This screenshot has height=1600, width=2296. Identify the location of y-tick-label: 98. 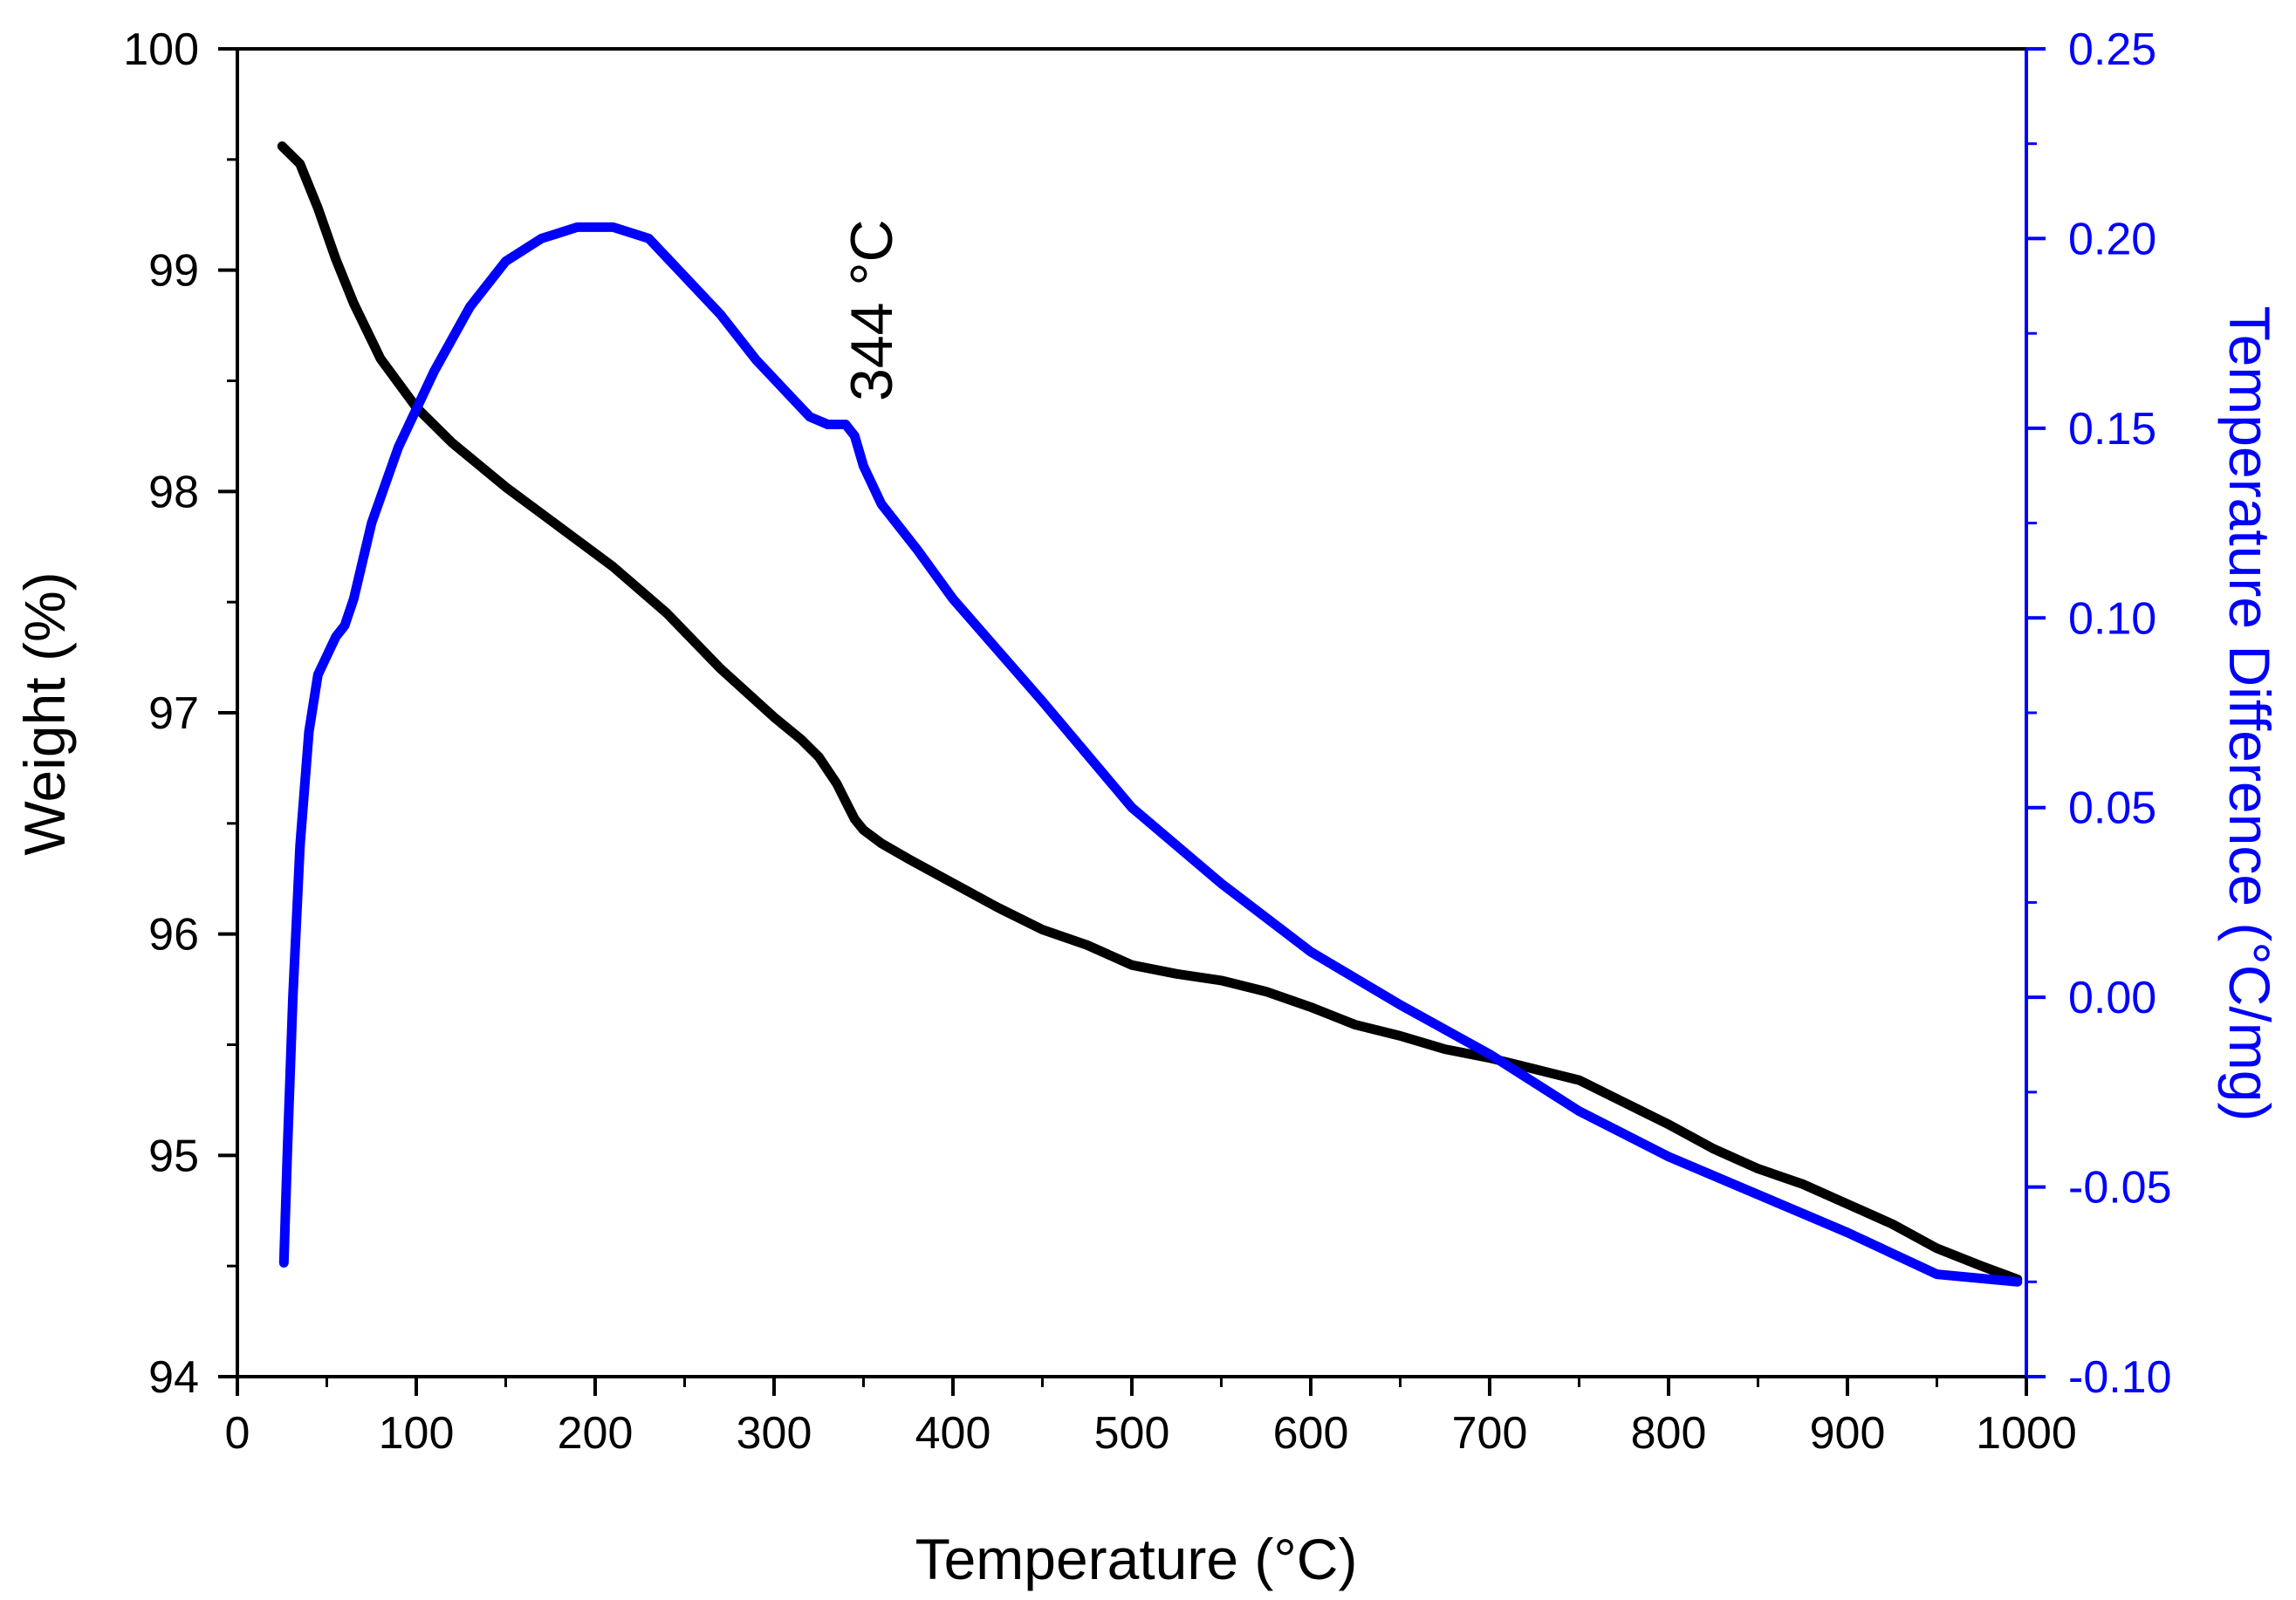
(174, 492).